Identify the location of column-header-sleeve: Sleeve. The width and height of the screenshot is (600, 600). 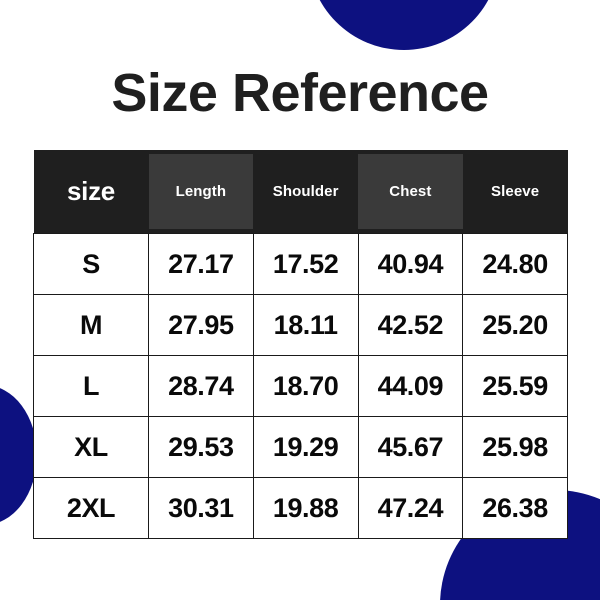
(515, 192).